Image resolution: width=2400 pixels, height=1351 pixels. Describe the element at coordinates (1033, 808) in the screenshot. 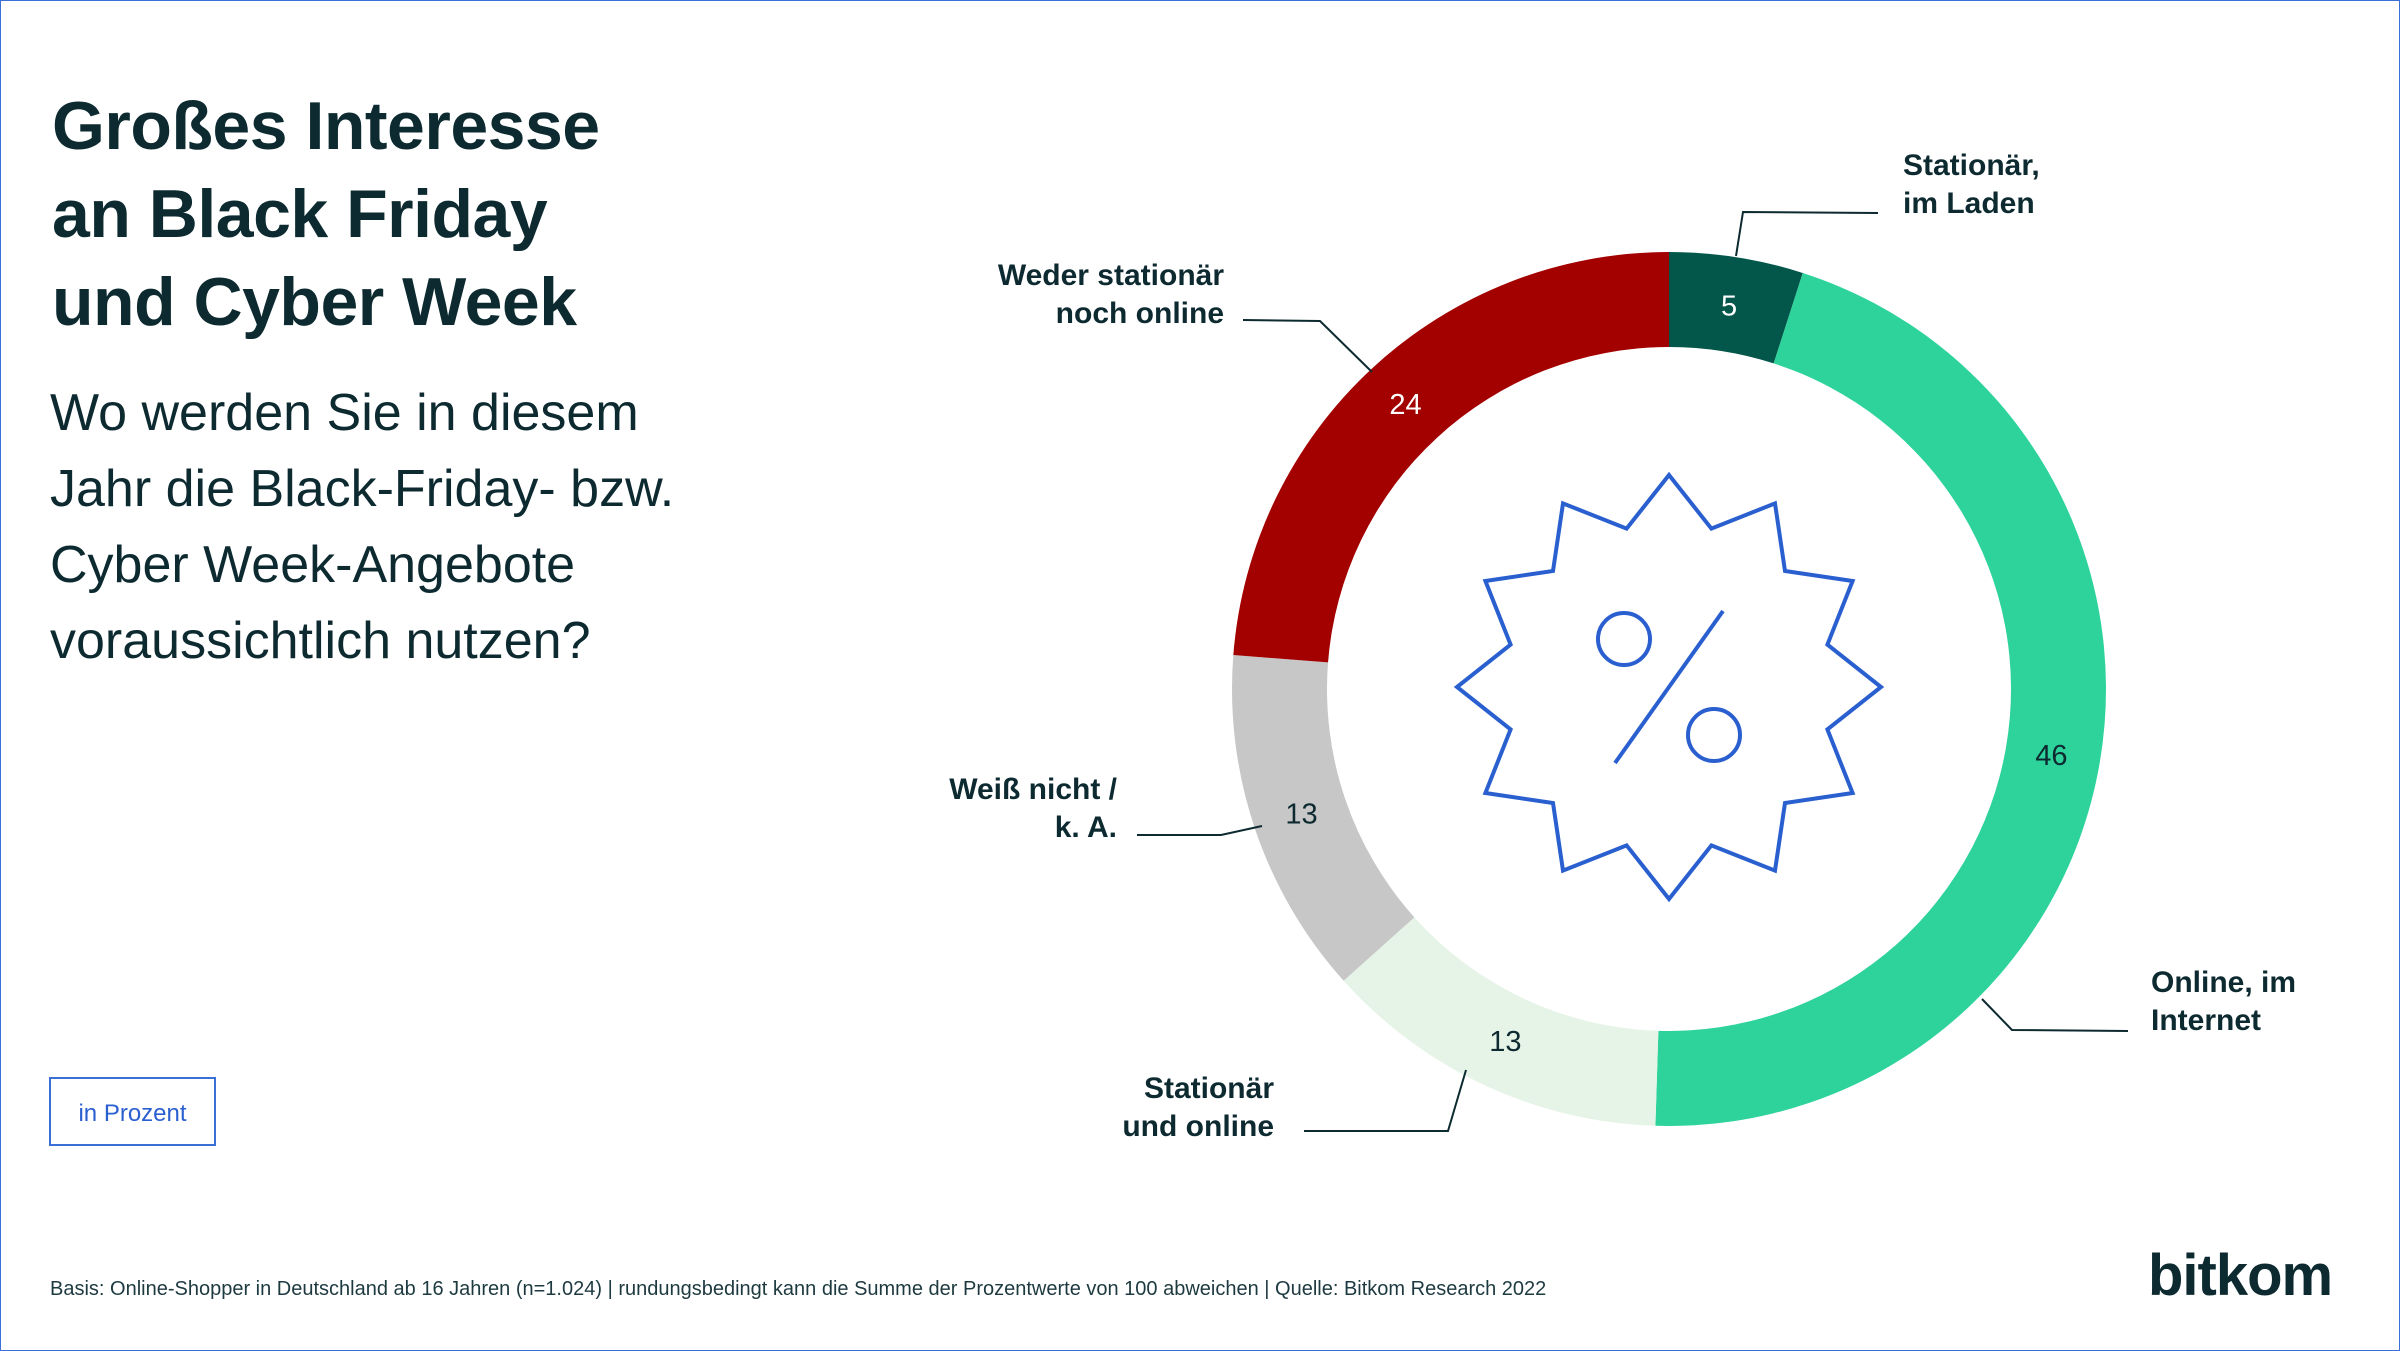

I see `slice-category-label: Weiß nicht / k. A.` at that location.